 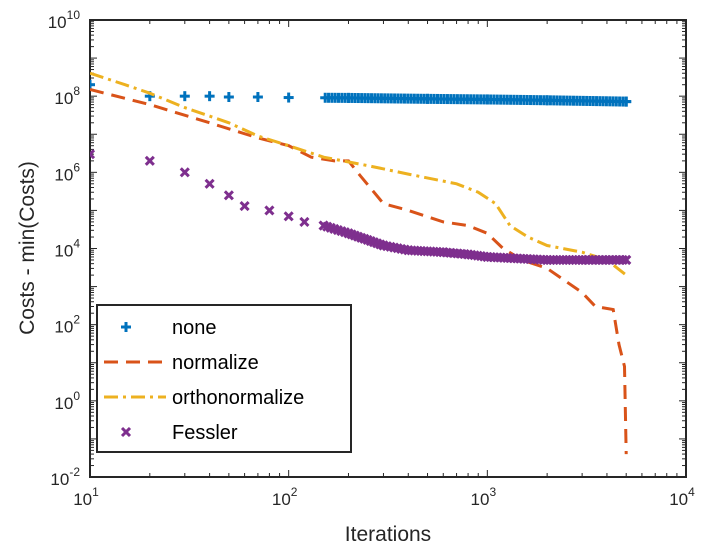 I want to click on legend-label-normalize: normalize, so click(x=215, y=363).